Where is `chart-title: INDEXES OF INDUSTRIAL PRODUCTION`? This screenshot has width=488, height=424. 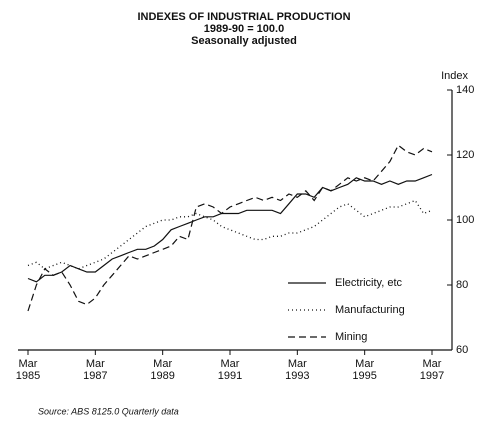 chart-title: INDEXES OF INDUSTRIAL PRODUCTION is located at coordinates (243, 17).